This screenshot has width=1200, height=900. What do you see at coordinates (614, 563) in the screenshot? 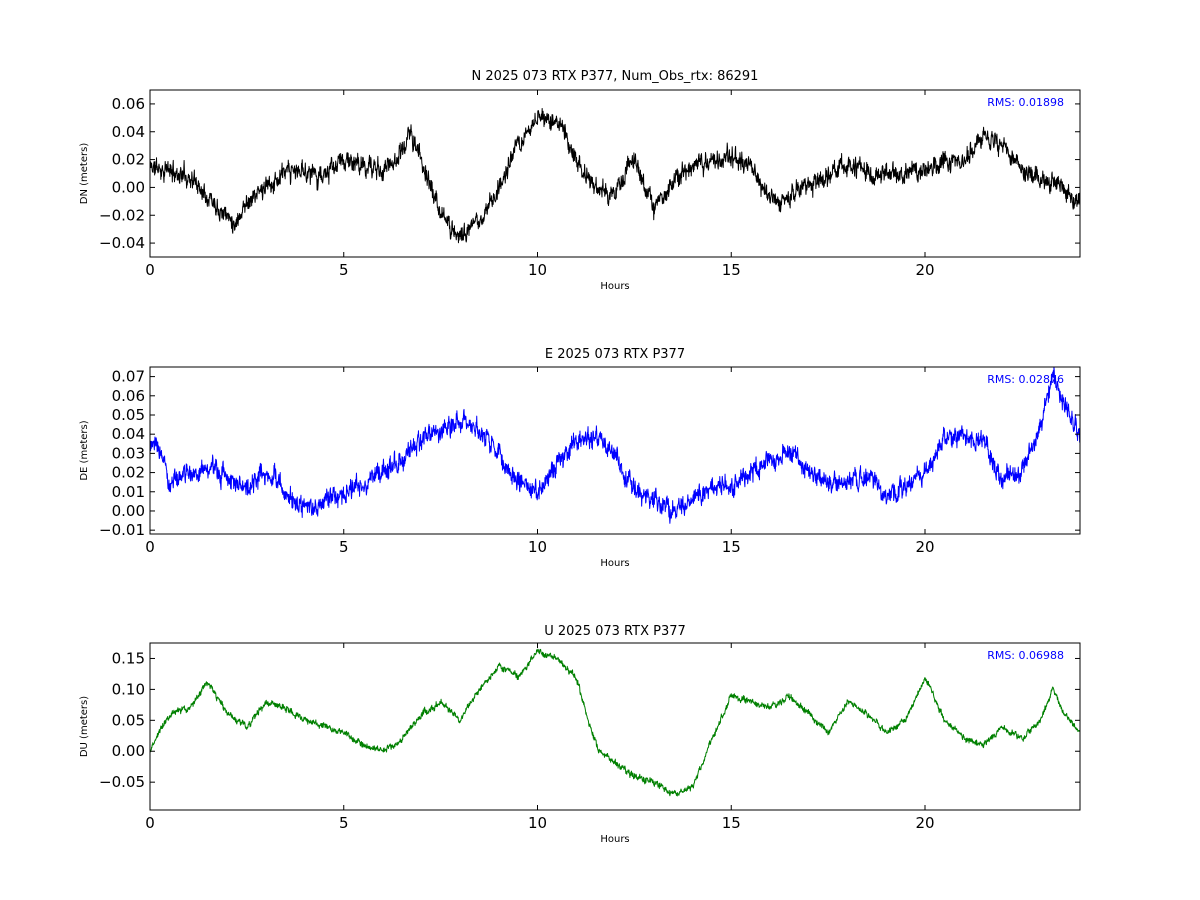
I see `panel-east-xlabel: Hours` at bounding box center [614, 563].